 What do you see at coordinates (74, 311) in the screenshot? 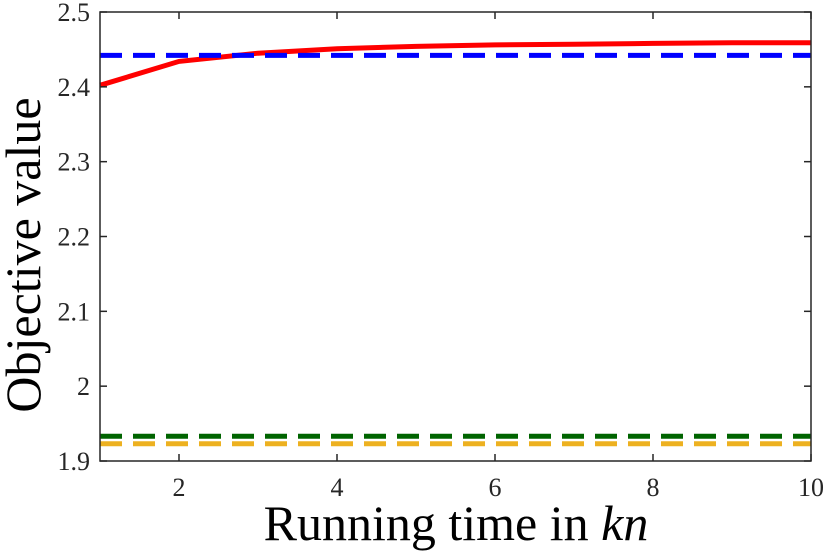
I see `y-tick-label: 2.1` at bounding box center [74, 311].